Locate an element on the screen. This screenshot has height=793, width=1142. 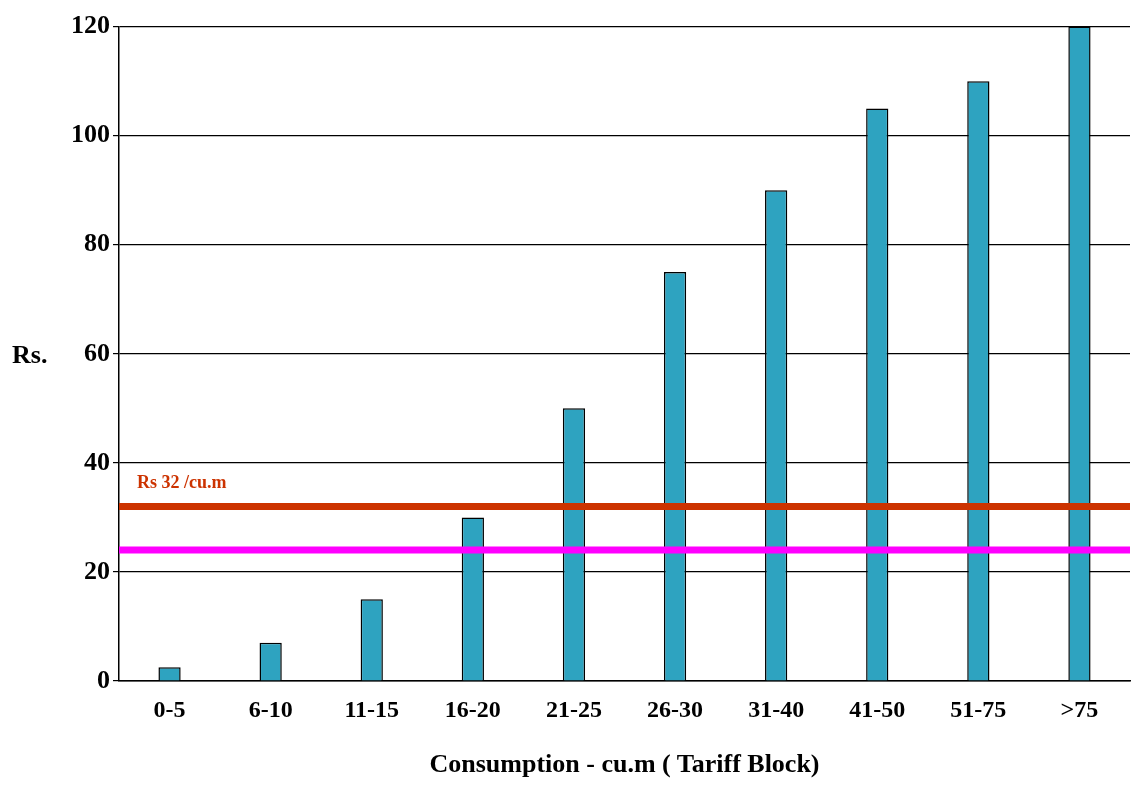
x-tick-label: 0-5 is located at coordinates (169, 708).